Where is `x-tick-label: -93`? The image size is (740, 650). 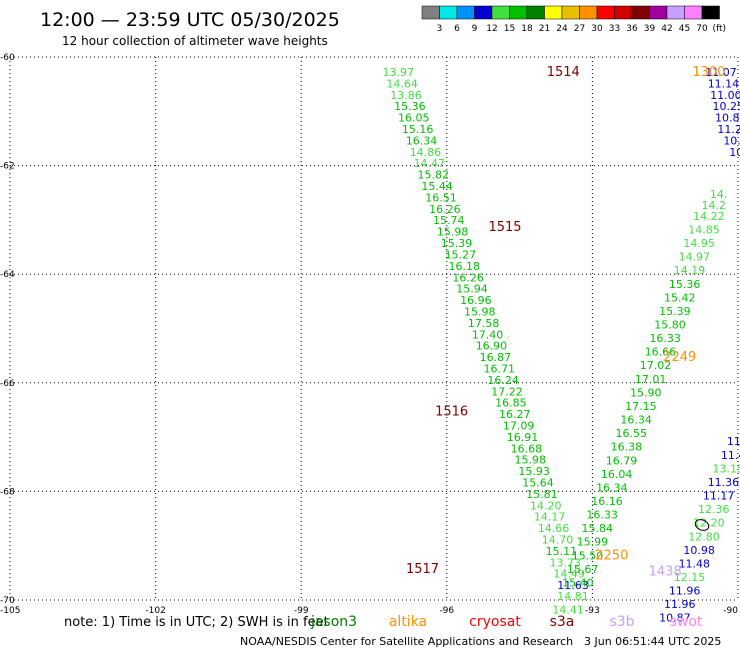
x-tick-label: -93 is located at coordinates (592, 611).